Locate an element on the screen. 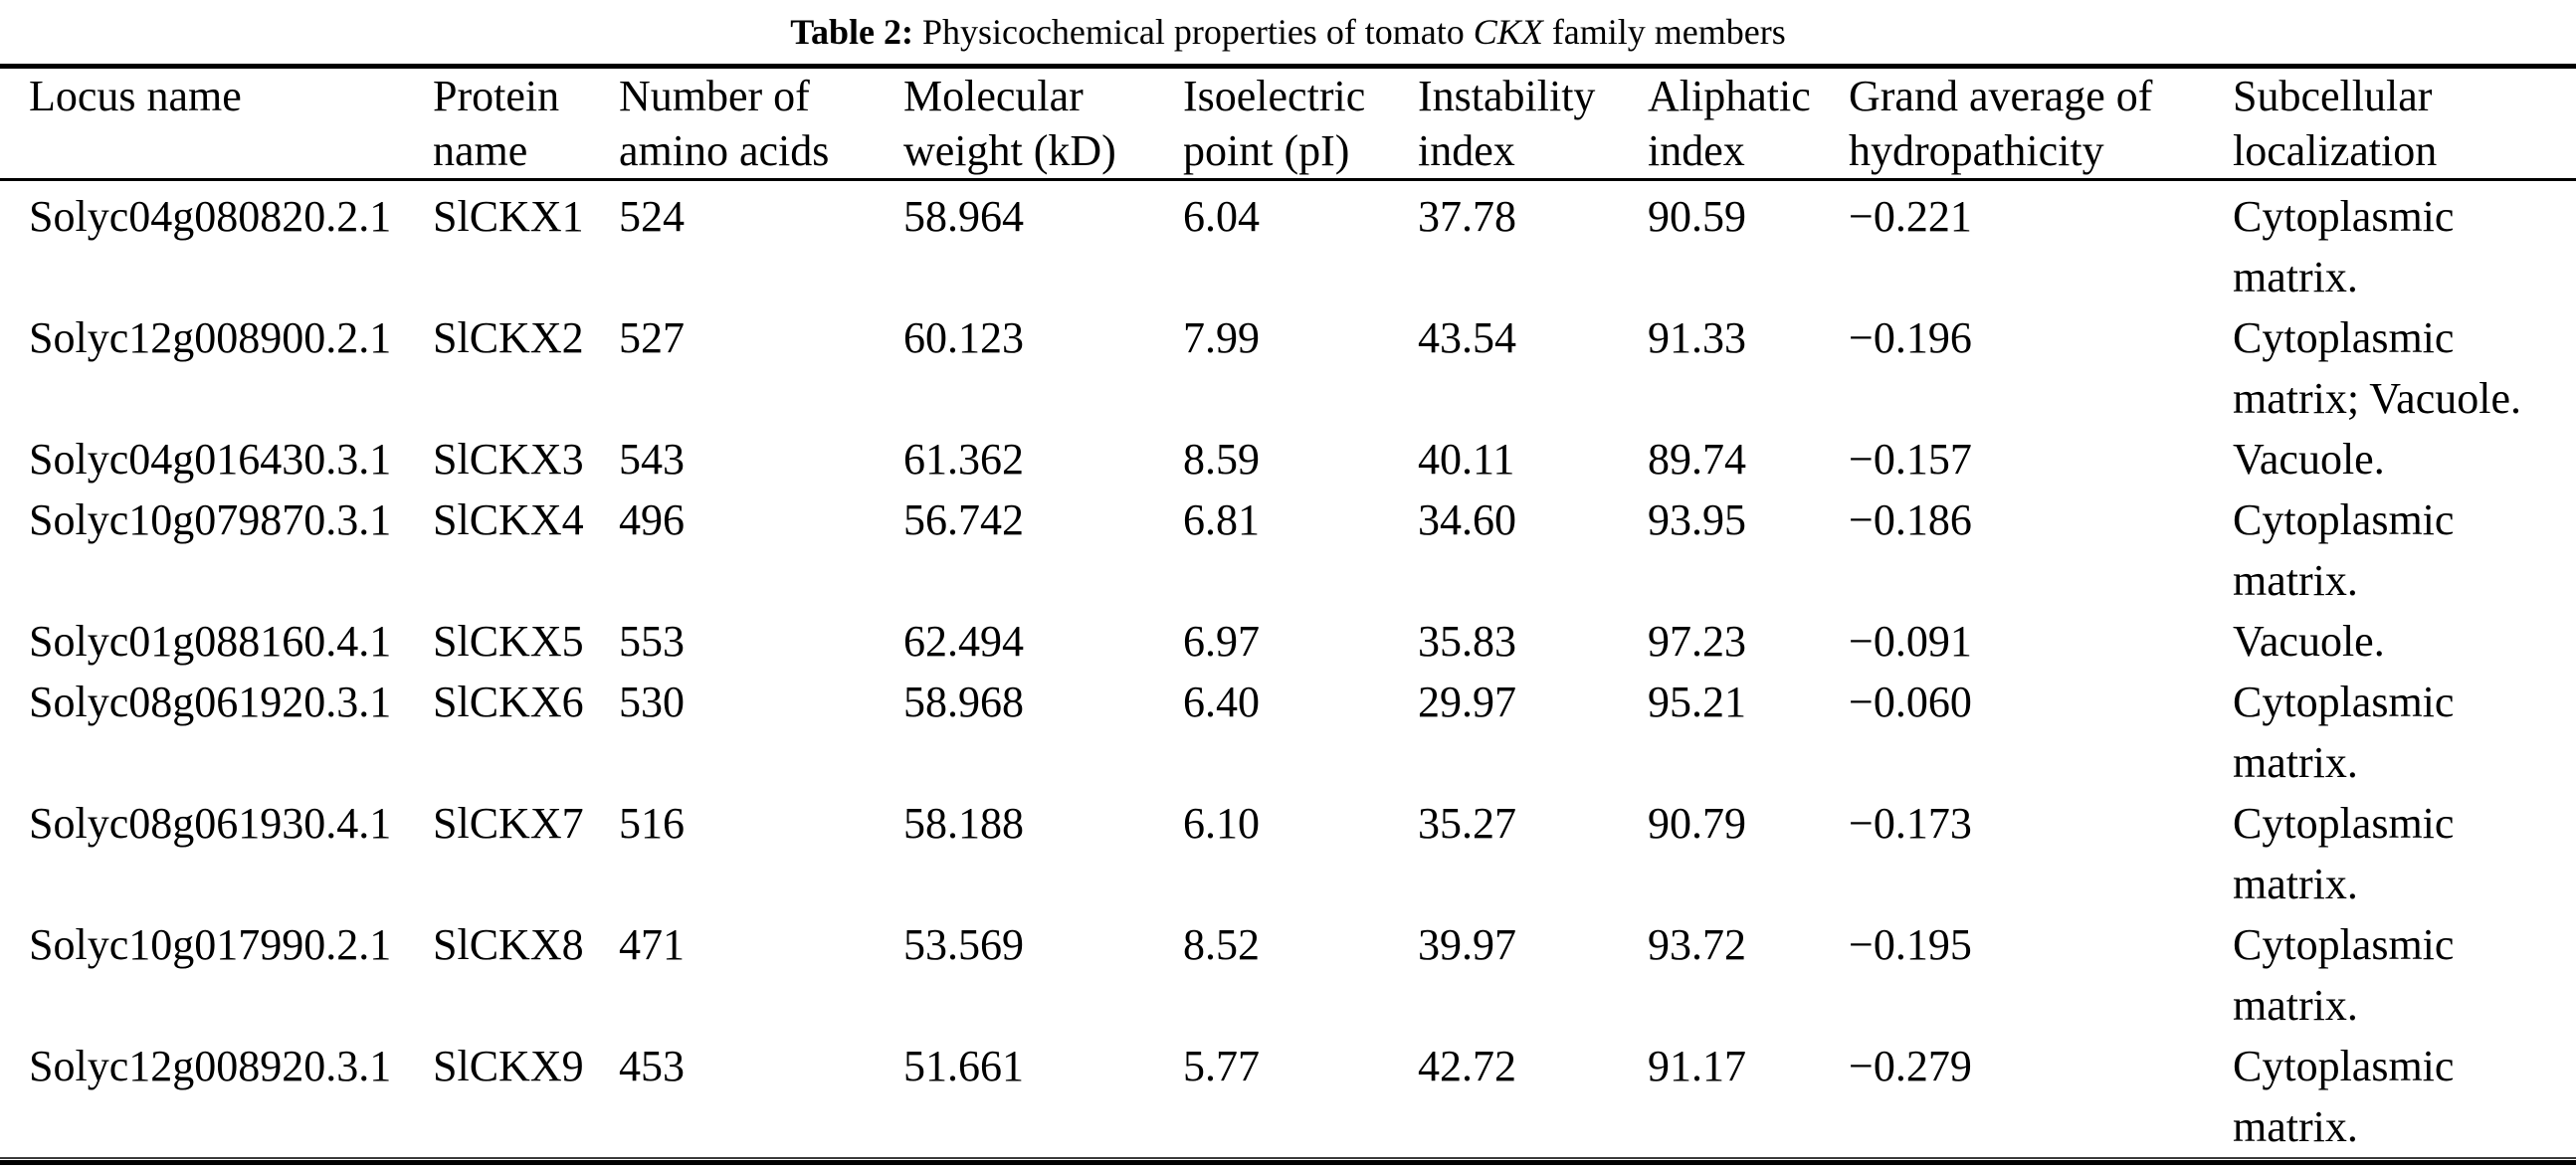 This screenshot has width=2576, height=1173. cell-isoelectric_point: 6.81 is located at coordinates (1221, 519).